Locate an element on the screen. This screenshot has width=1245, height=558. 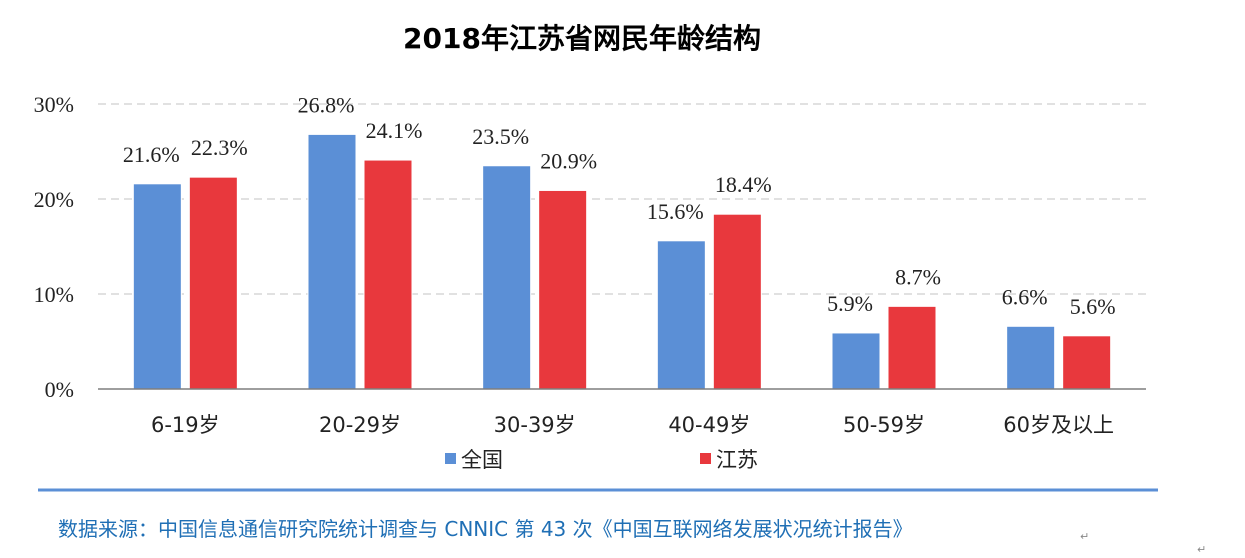
bar-全国-40-49岁 is located at coordinates (681, 315).